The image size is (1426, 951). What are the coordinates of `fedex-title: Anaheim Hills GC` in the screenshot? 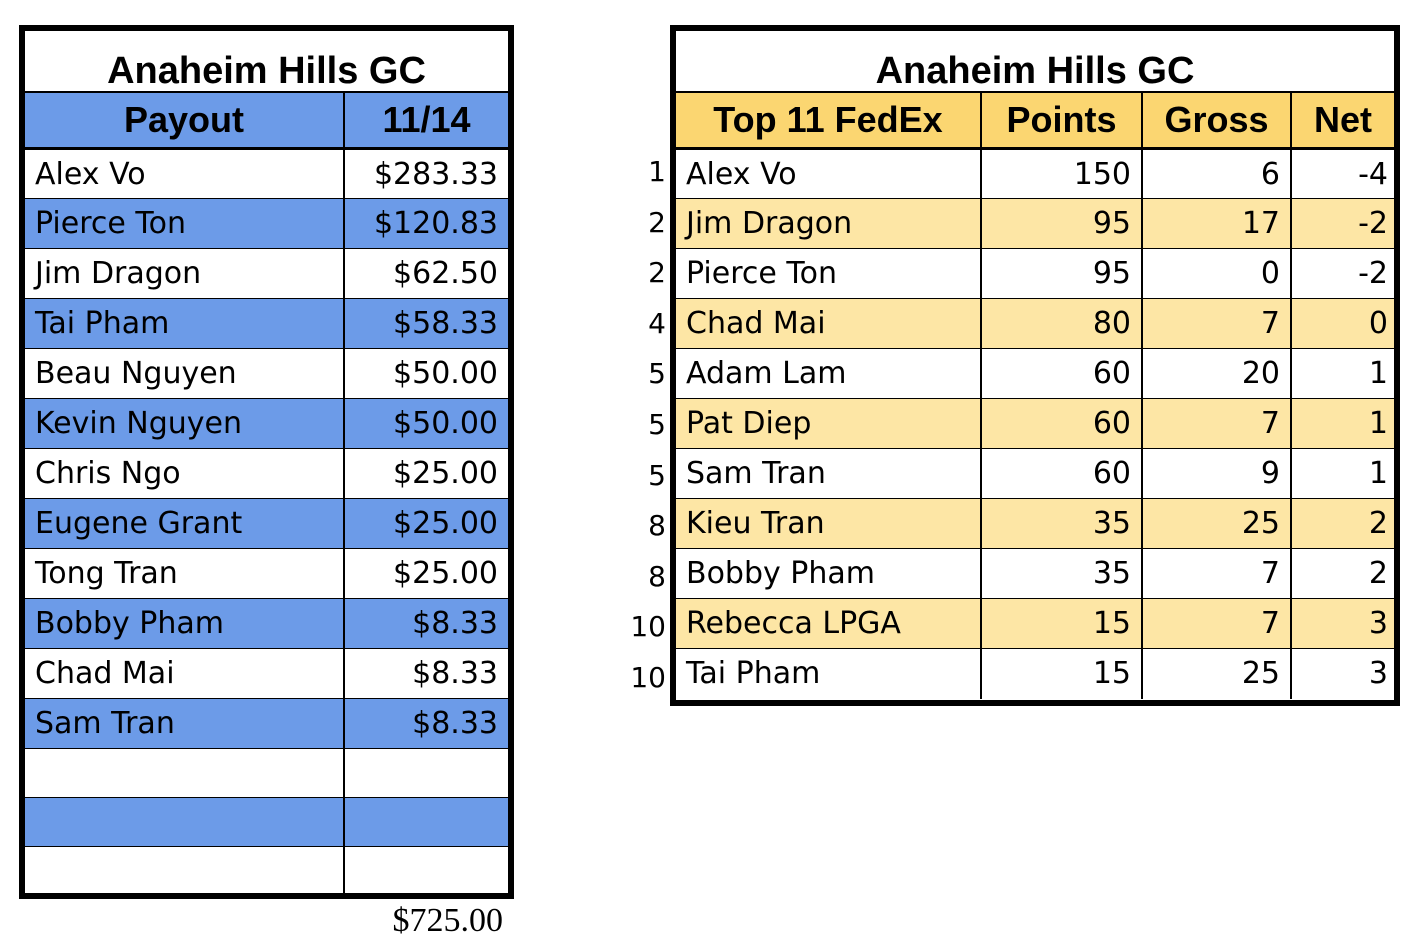 It's located at (1035, 62).